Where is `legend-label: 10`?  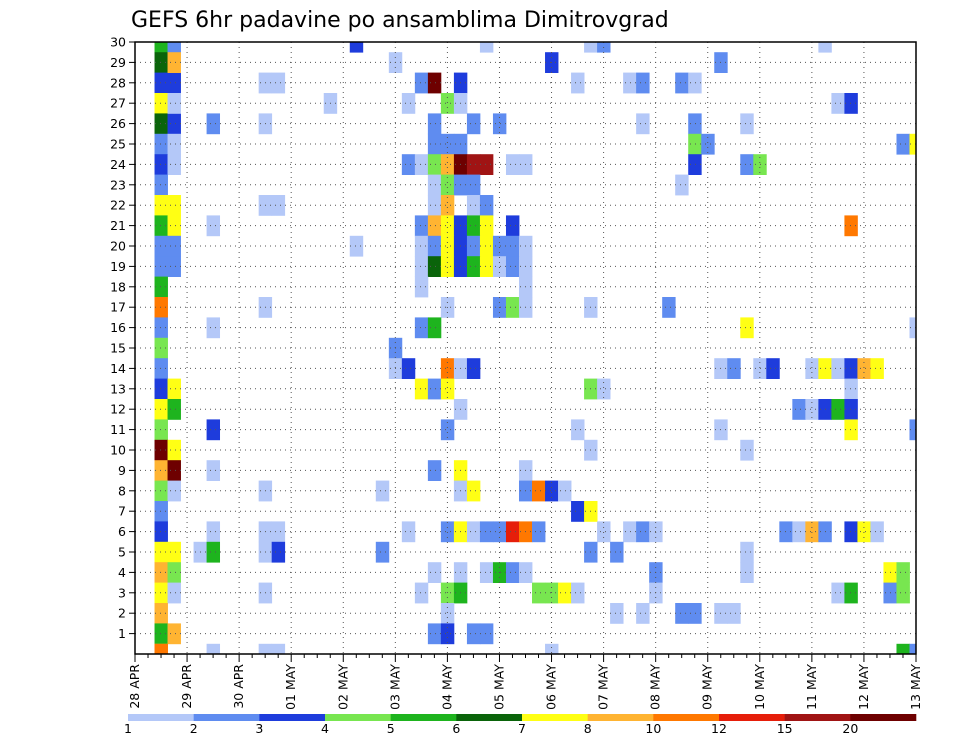 legend-label: 10 is located at coordinates (653, 728).